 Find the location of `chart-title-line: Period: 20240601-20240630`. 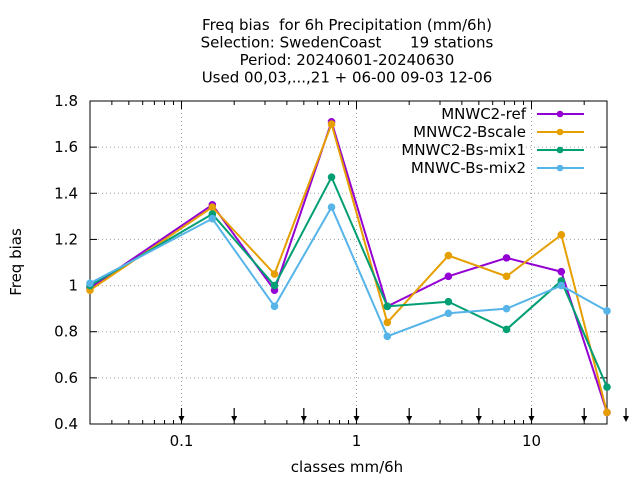

chart-title-line: Period: 20240601-20240630 is located at coordinates (347, 60).